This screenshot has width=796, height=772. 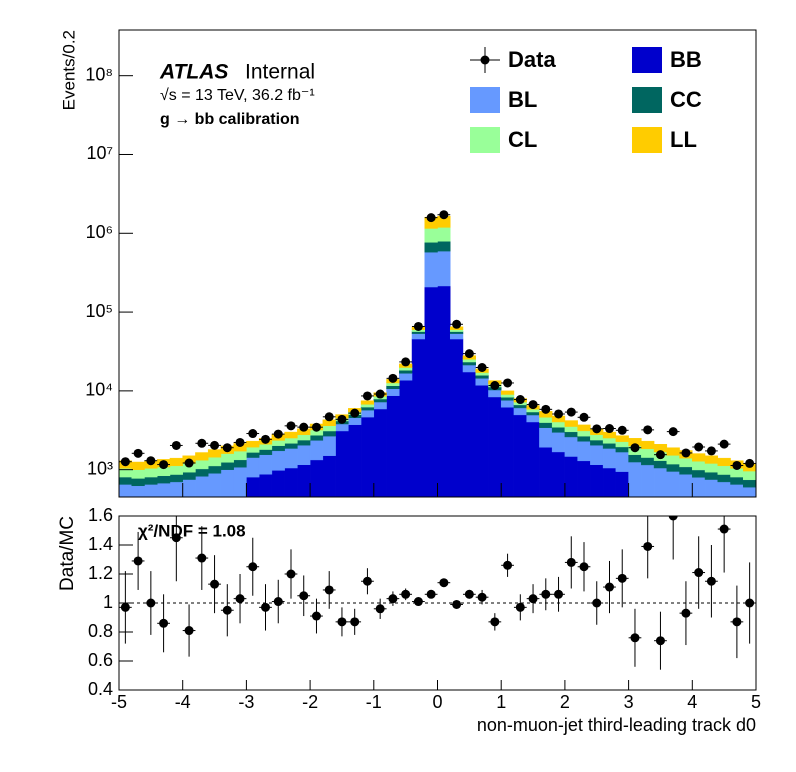 I want to click on x-tick-label: 4, so click(x=692, y=702).